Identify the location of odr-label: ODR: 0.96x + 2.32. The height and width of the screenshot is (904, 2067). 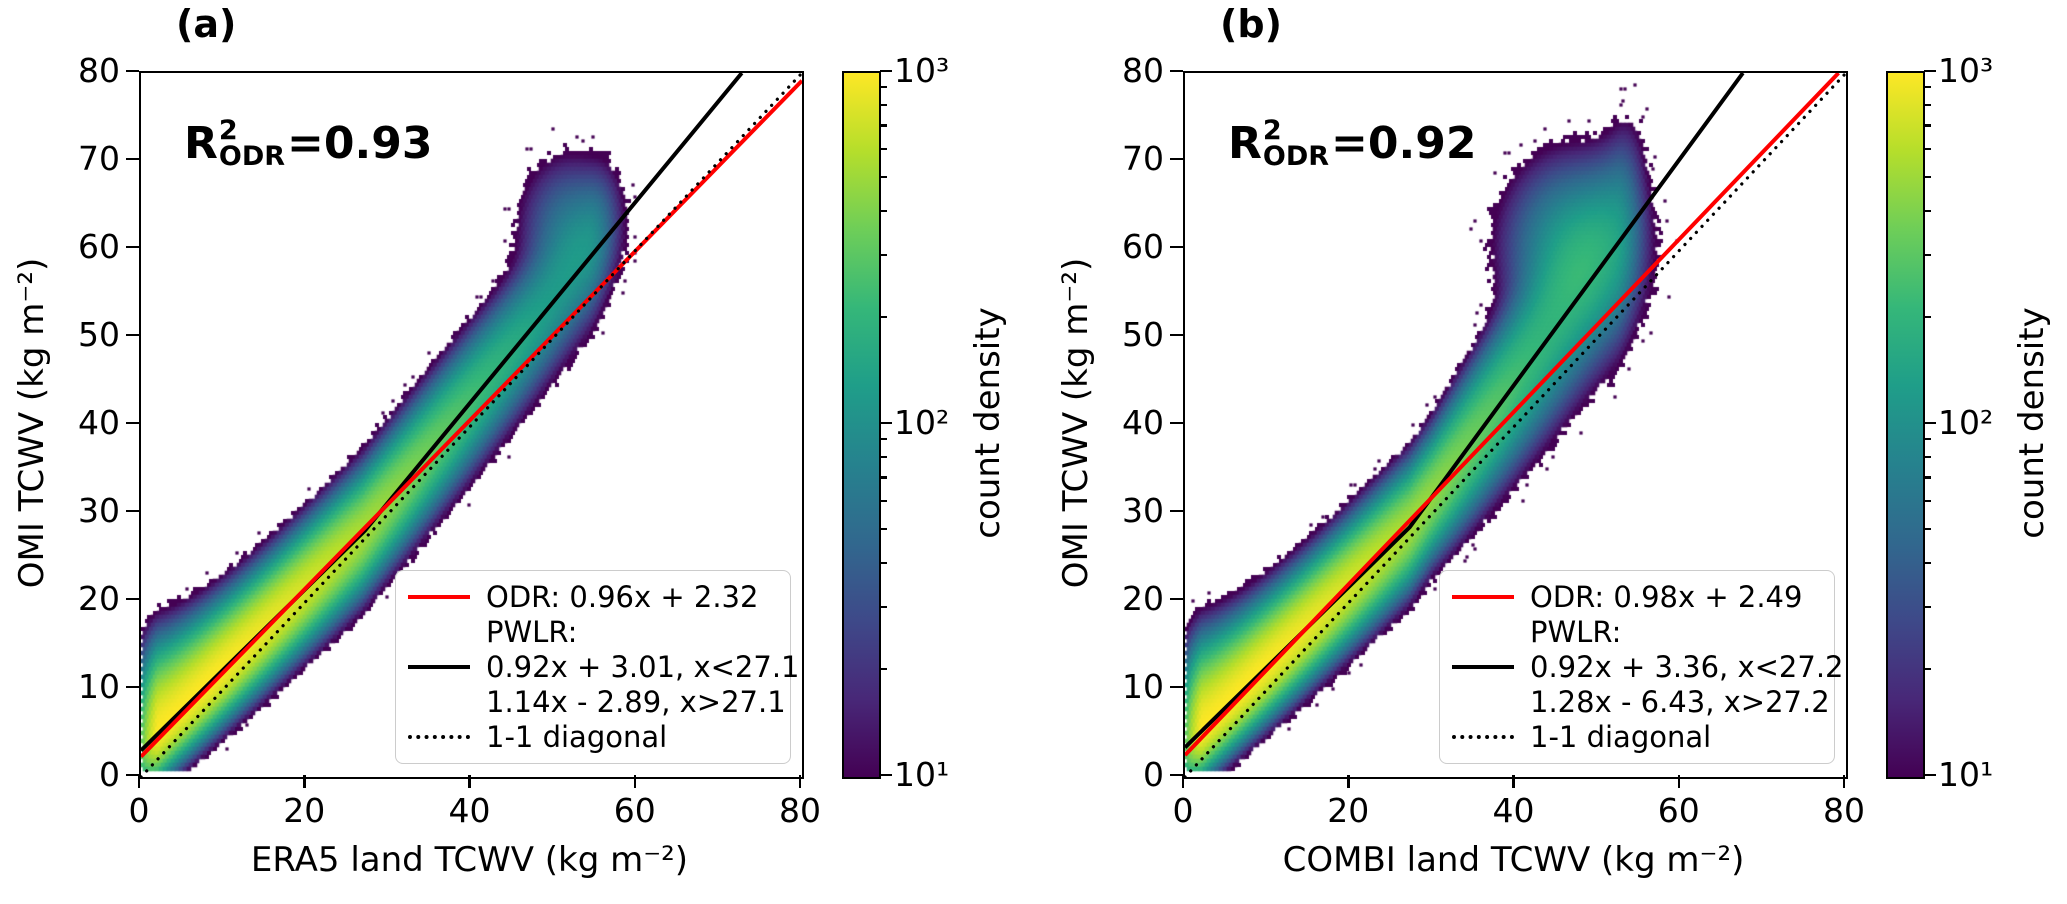
(622, 596).